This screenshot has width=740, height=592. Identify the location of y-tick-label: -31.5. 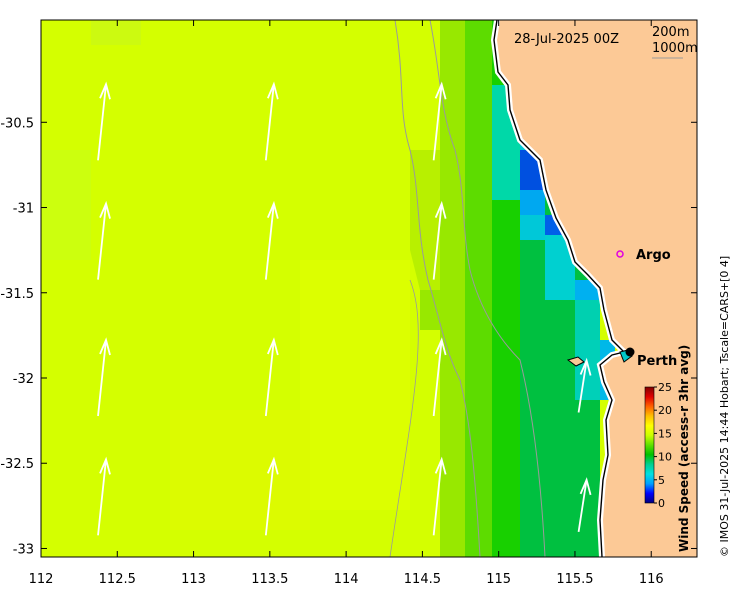
(17, 294).